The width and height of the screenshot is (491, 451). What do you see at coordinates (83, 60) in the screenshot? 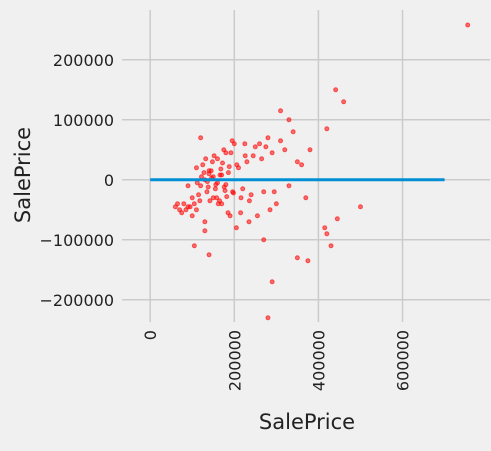
I see `y-tick-label: 200000` at bounding box center [83, 60].